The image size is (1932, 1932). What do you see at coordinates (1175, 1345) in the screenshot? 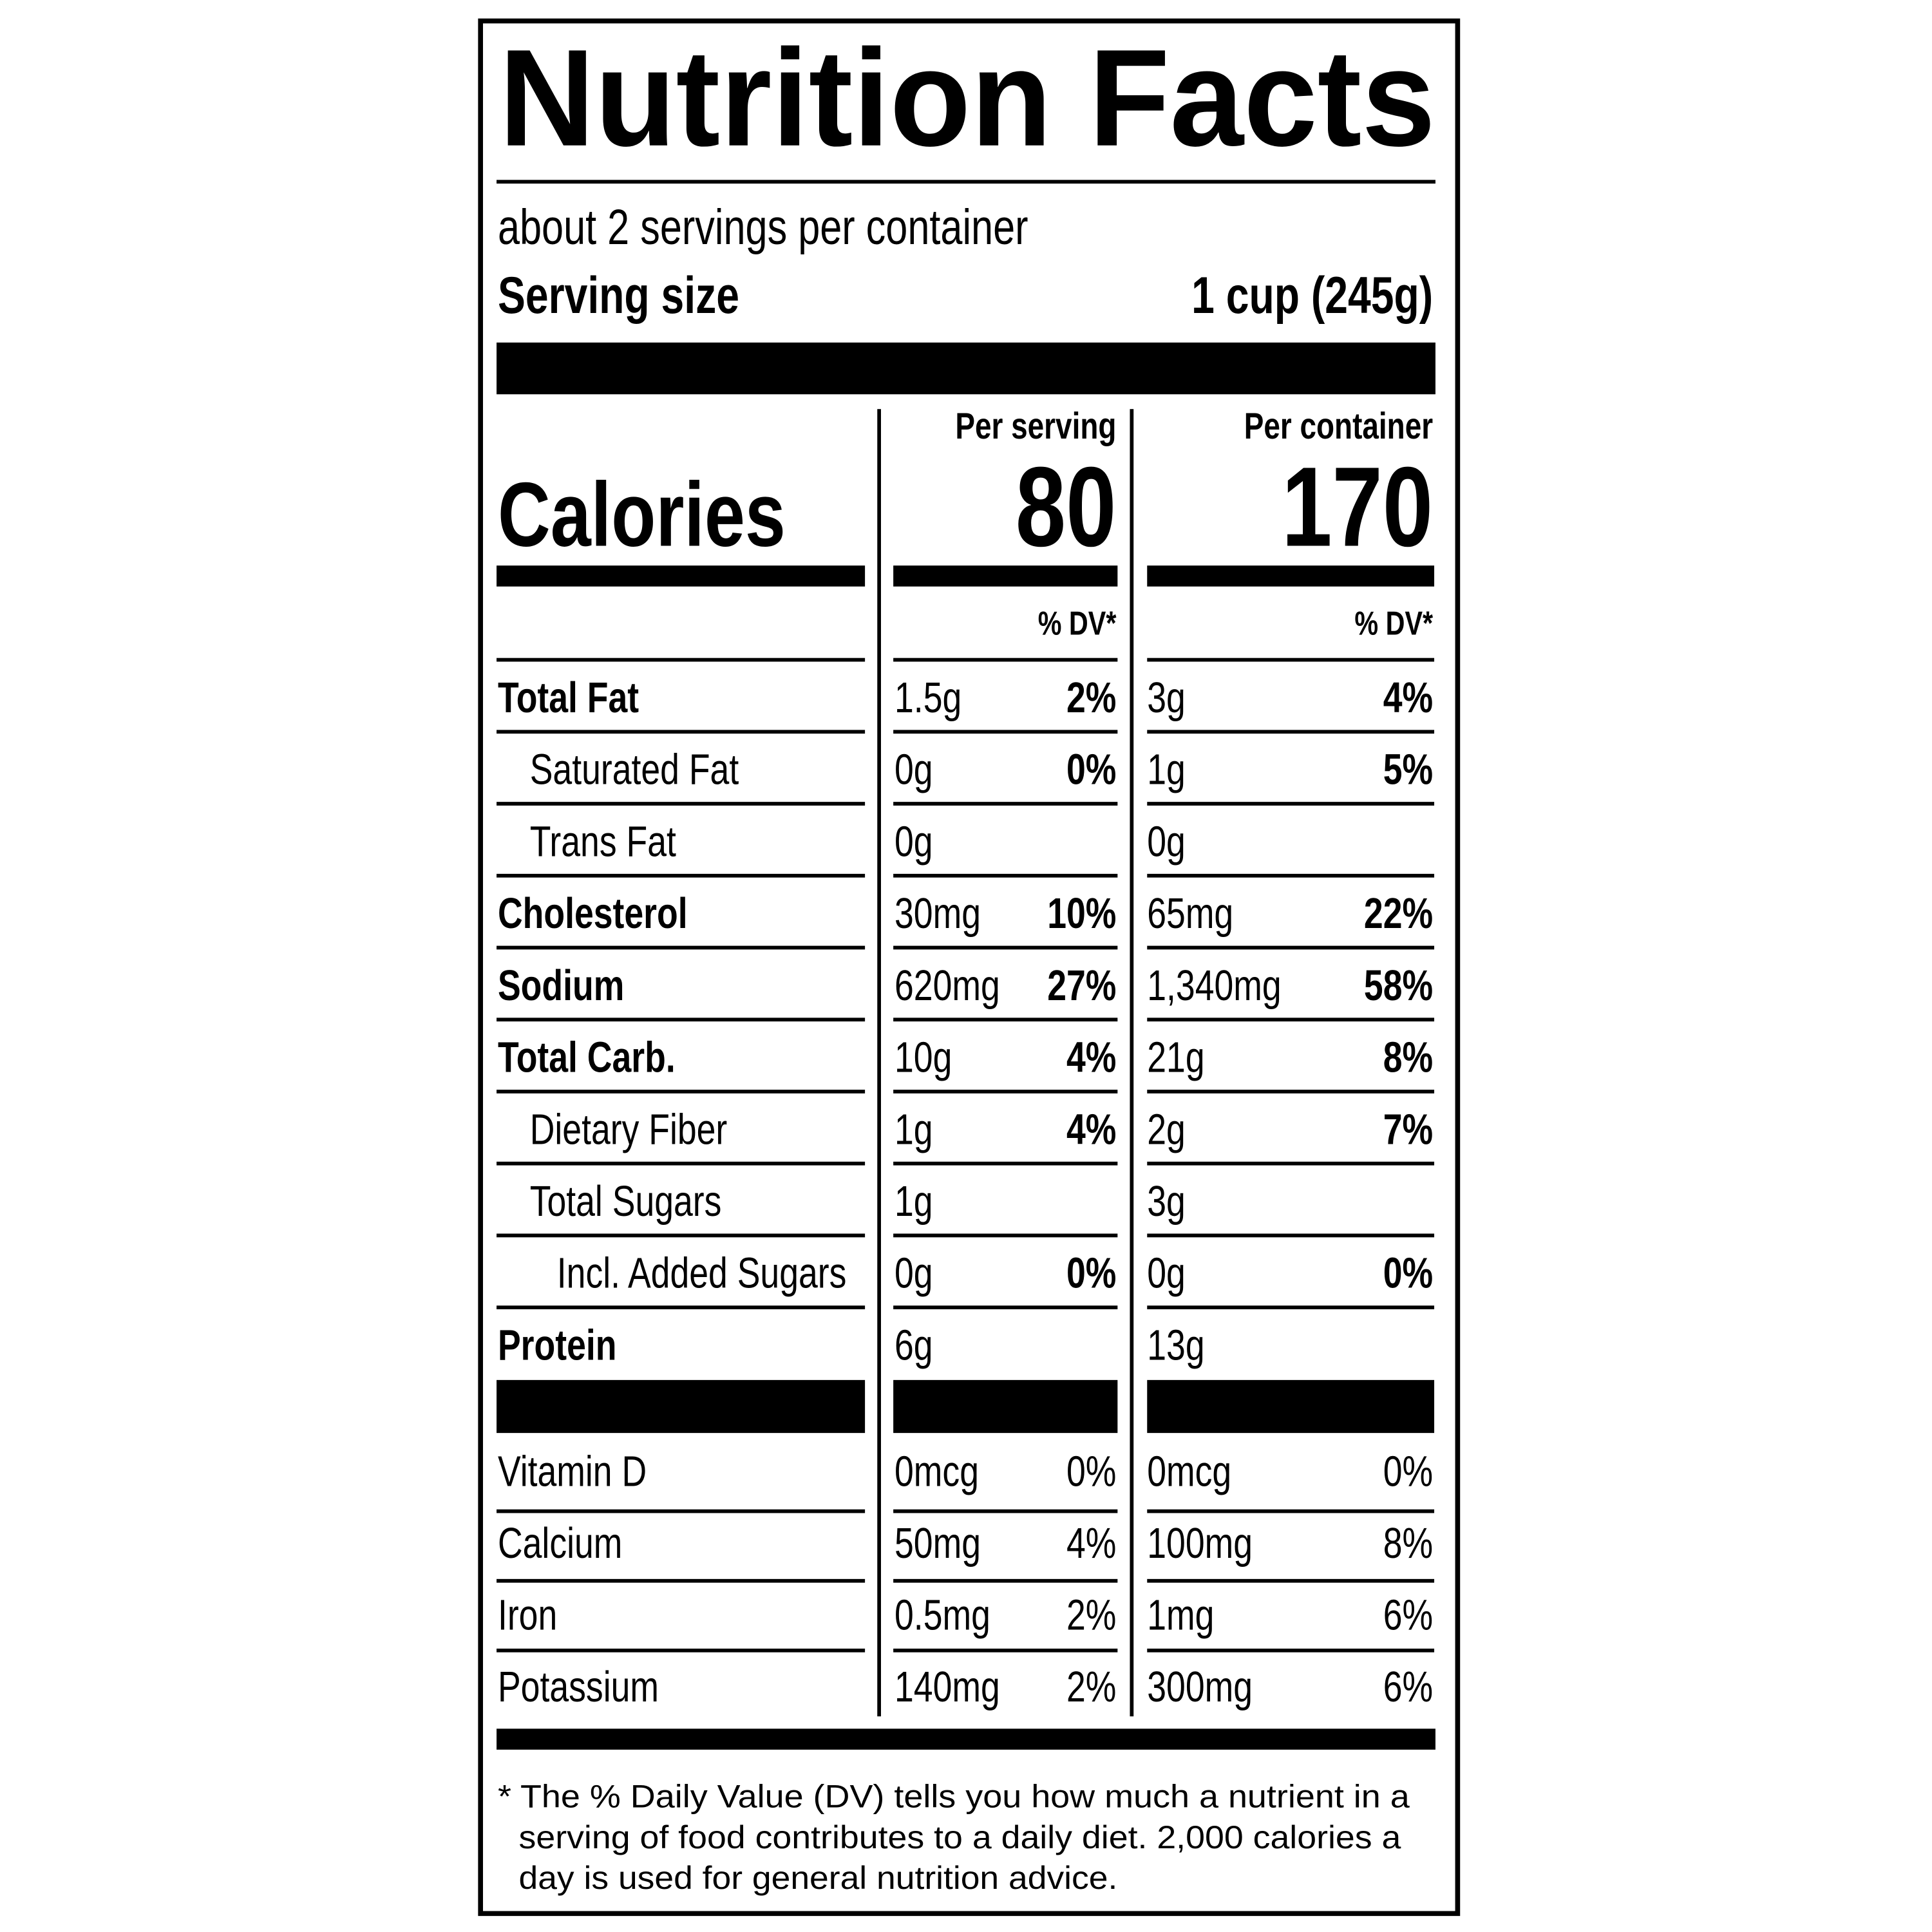
I see `amount: 13g` at bounding box center [1175, 1345].